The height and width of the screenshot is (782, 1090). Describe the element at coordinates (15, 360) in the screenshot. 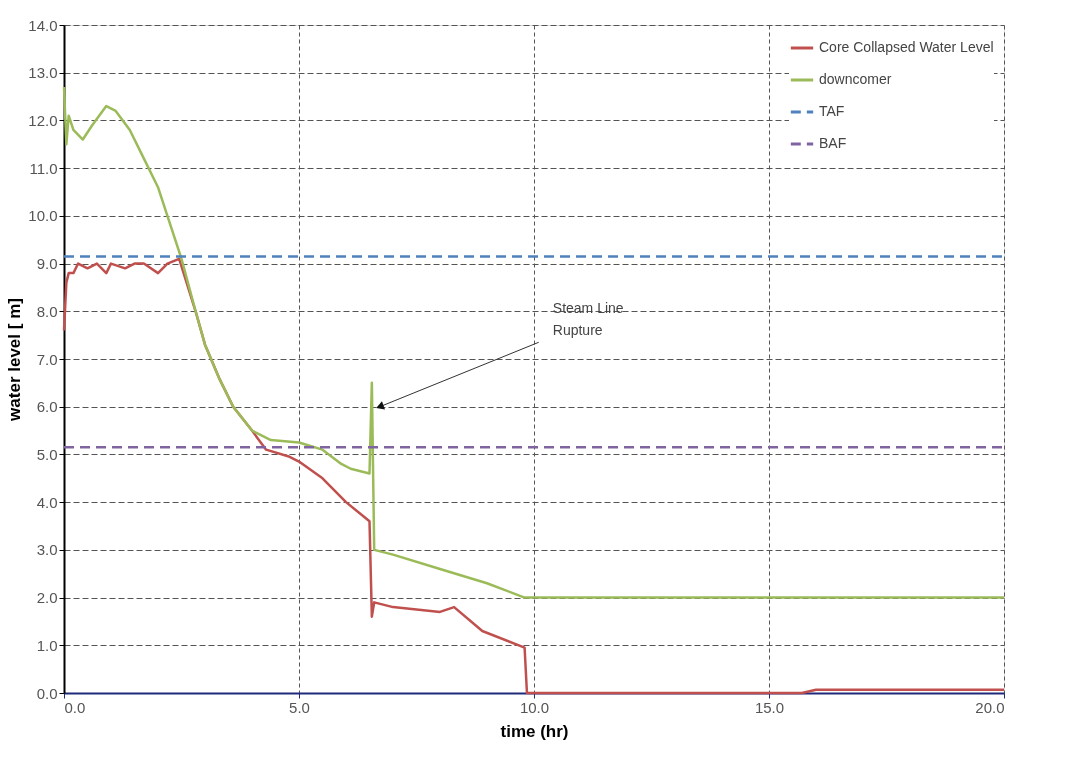

I see `y-axis-title: water level [ m]` at that location.